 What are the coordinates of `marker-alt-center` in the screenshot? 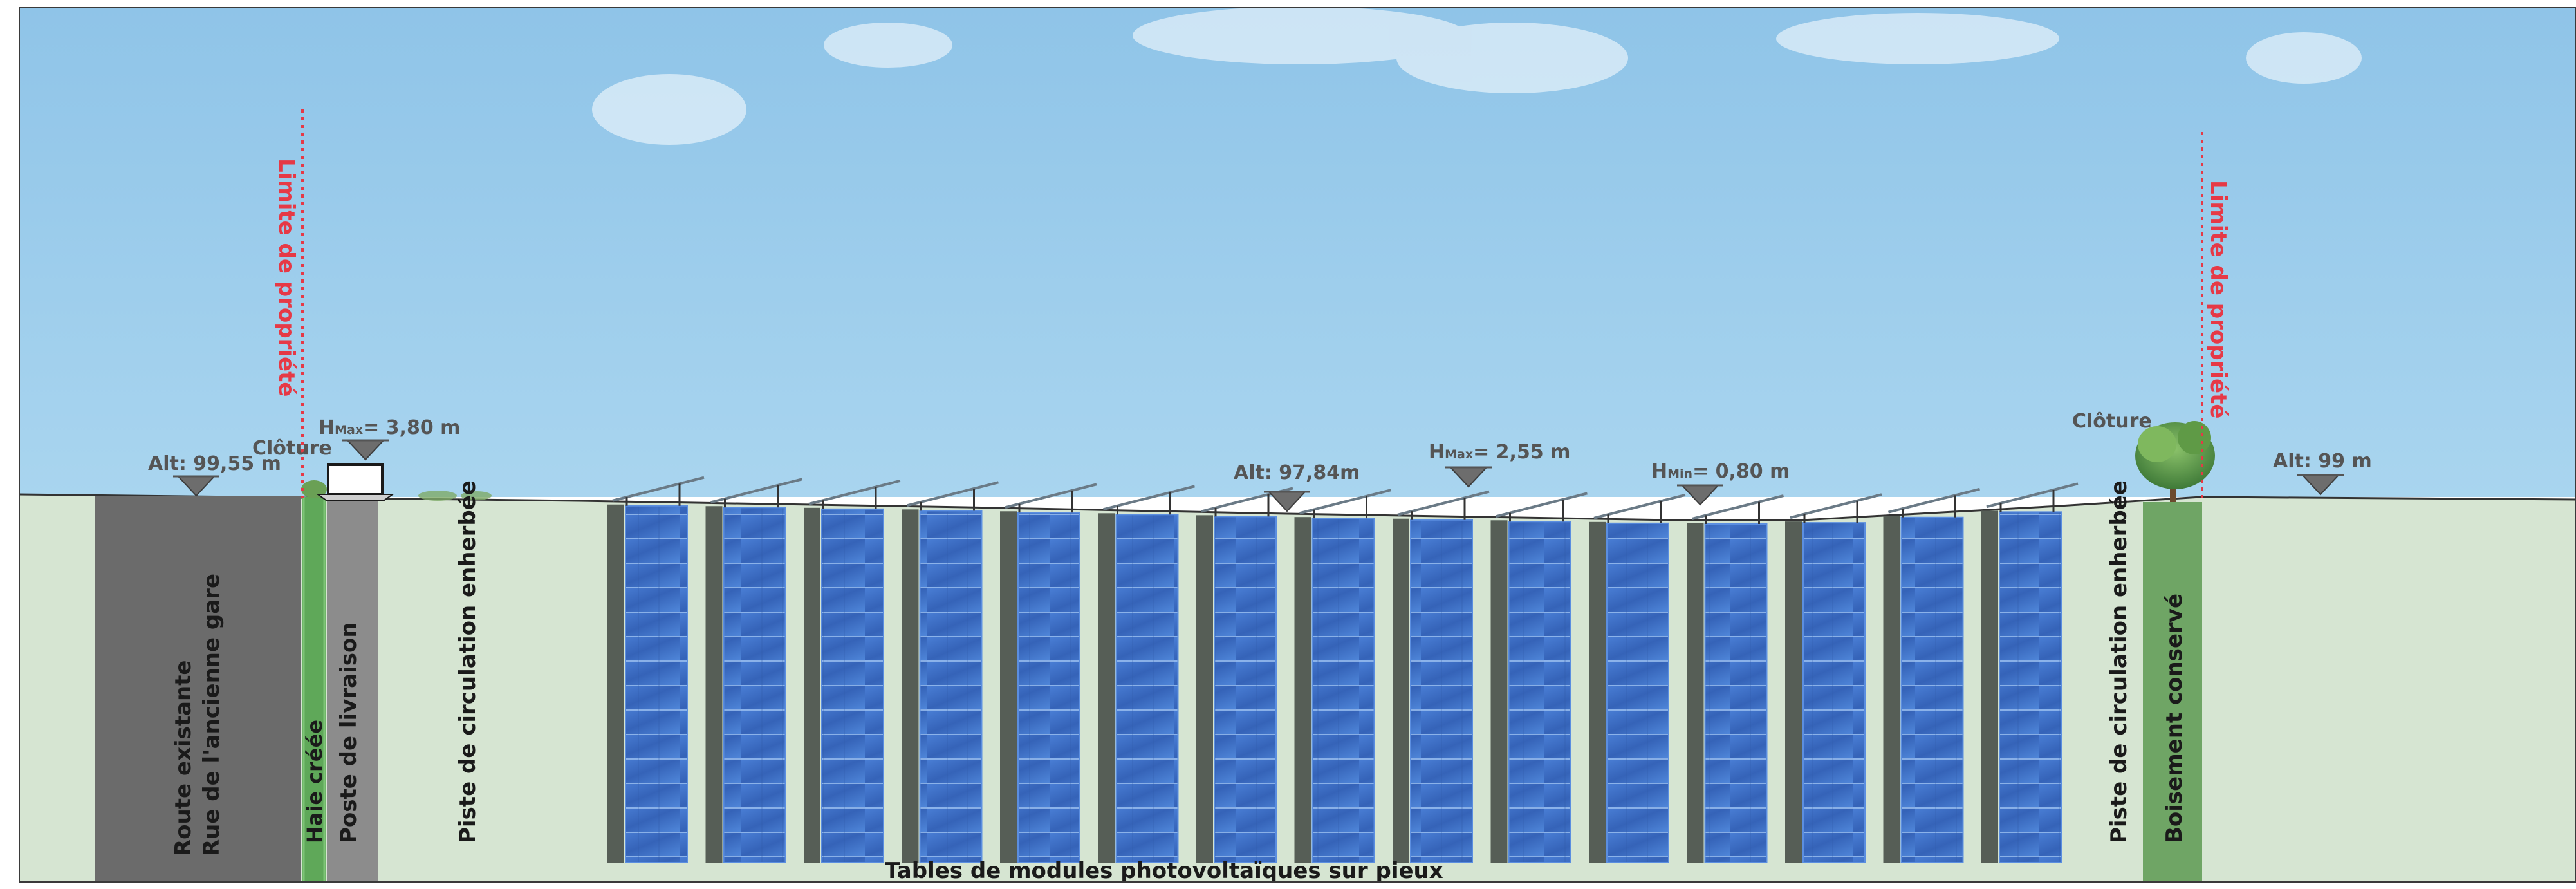 It's located at (1287, 502).